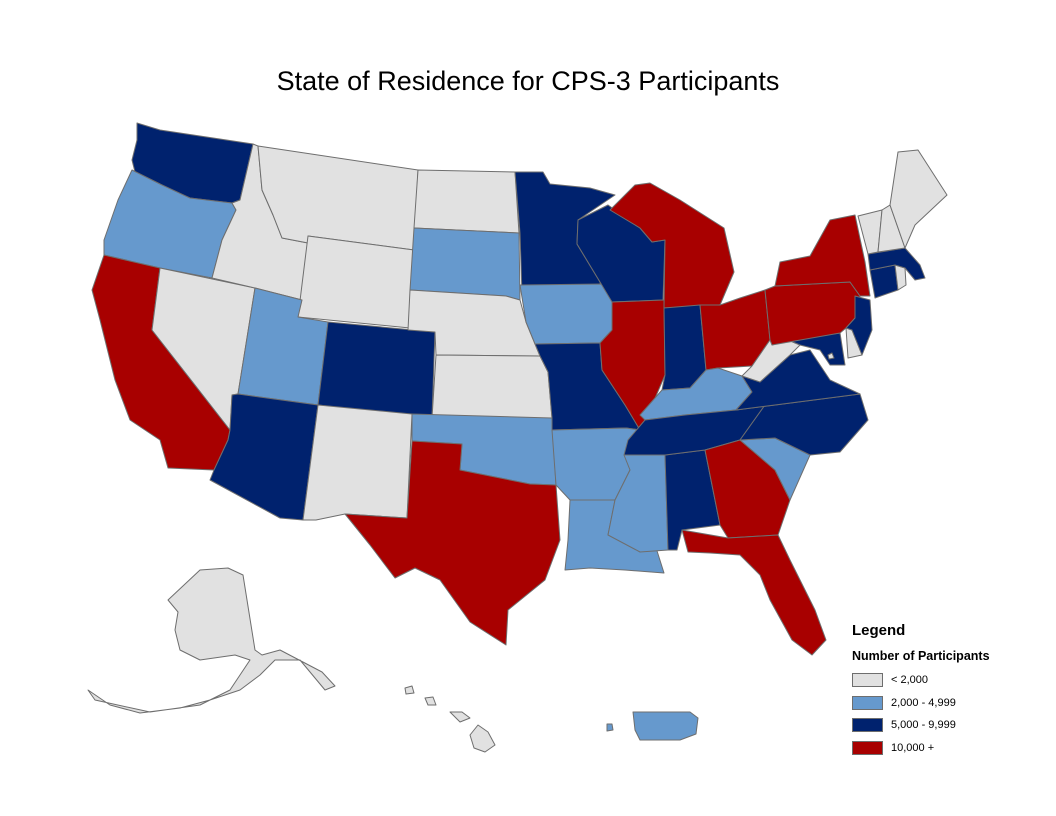 The width and height of the screenshot is (1056, 816). I want to click on state-pa, so click(812, 313).